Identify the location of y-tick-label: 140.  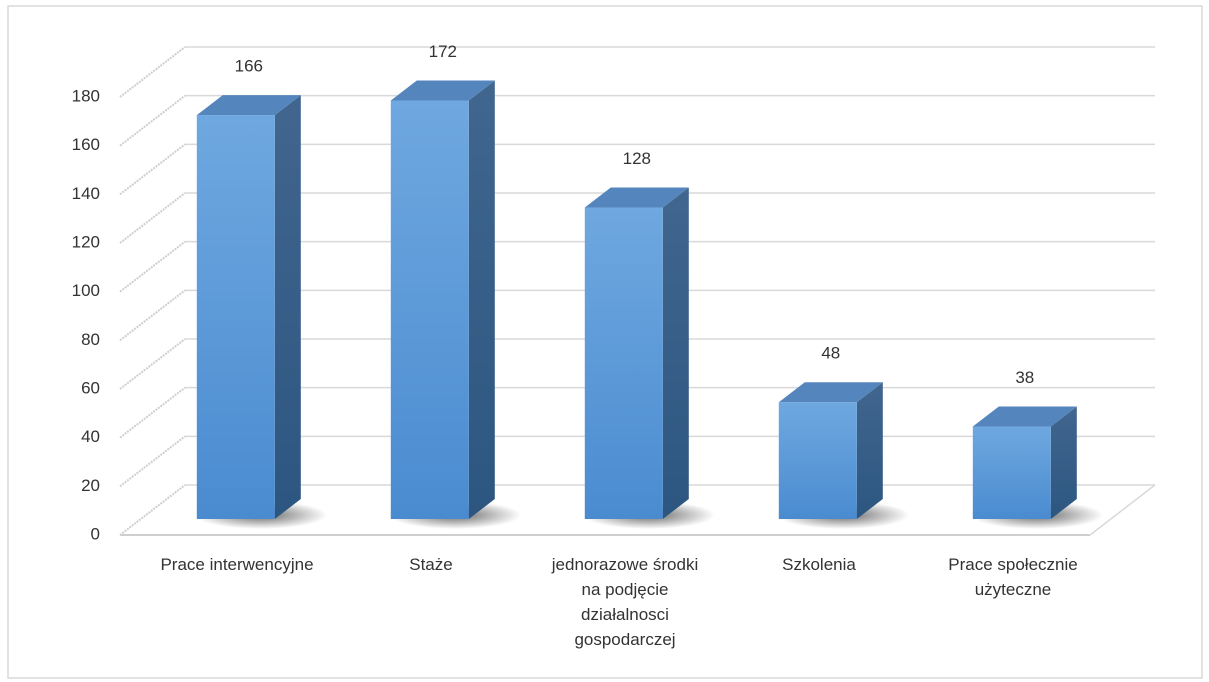
(86, 193).